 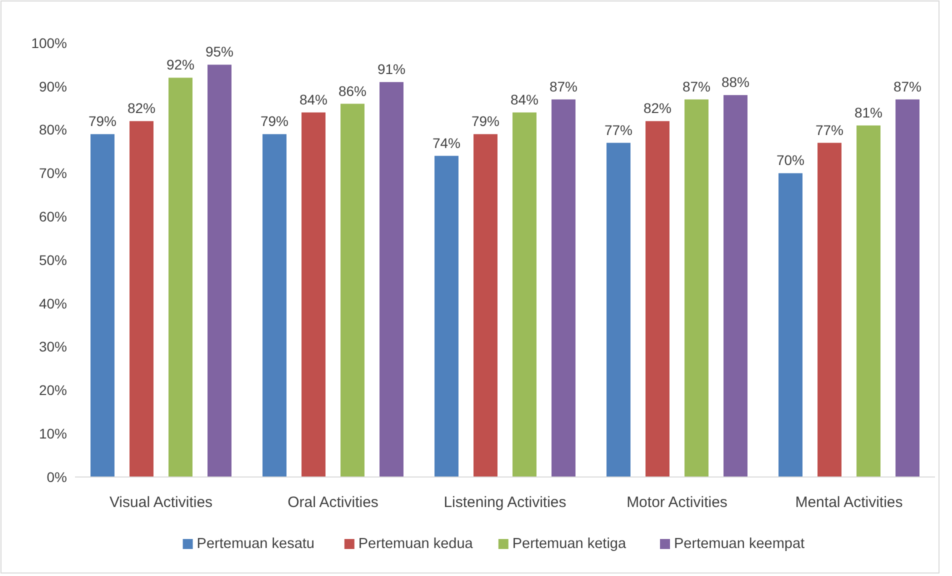 What do you see at coordinates (416, 544) in the screenshot?
I see `legend-label: Pertemuan kedua` at bounding box center [416, 544].